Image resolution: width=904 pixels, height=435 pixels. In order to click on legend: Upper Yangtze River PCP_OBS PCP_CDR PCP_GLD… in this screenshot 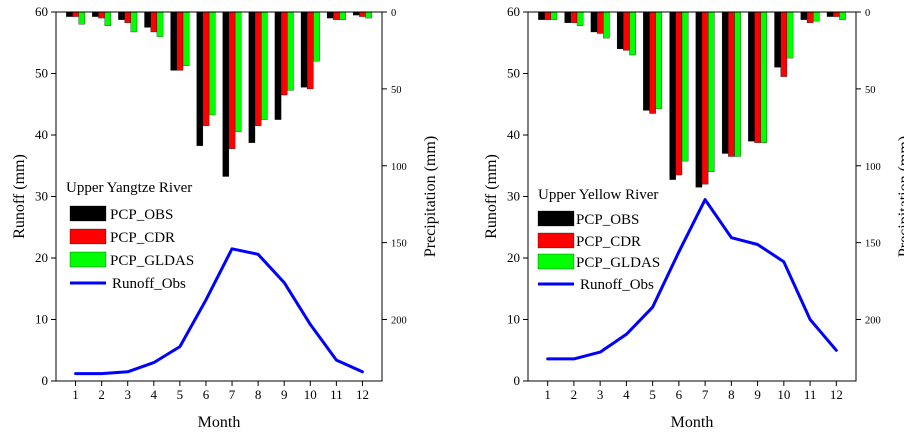, I will do `click(130, 236)`.